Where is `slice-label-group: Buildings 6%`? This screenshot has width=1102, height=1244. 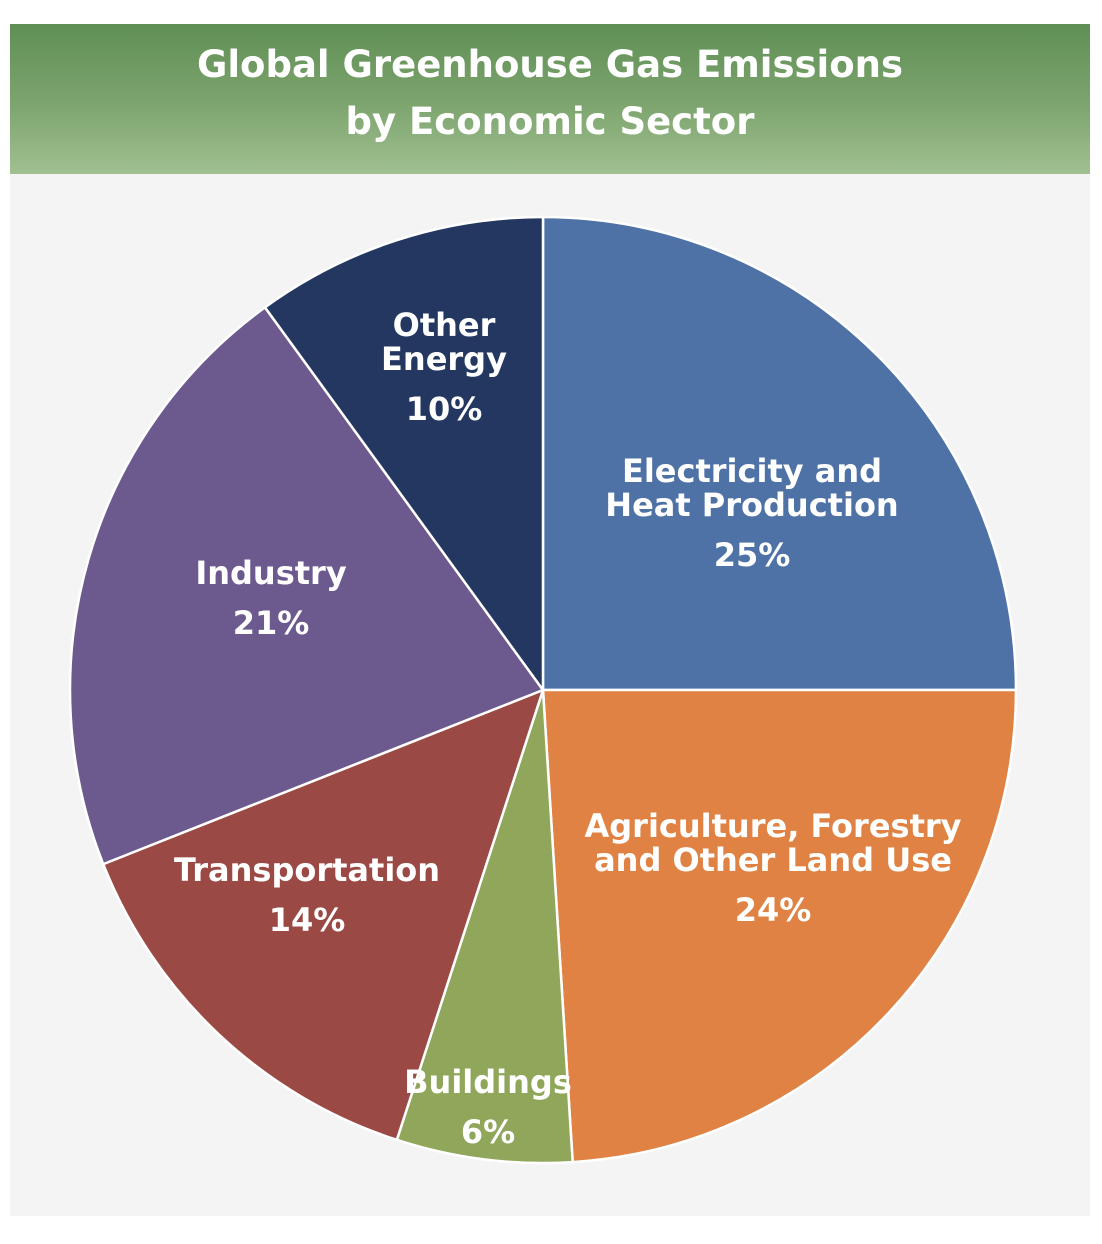
slice-label-group: Buildings 6% is located at coordinates (488, 1107).